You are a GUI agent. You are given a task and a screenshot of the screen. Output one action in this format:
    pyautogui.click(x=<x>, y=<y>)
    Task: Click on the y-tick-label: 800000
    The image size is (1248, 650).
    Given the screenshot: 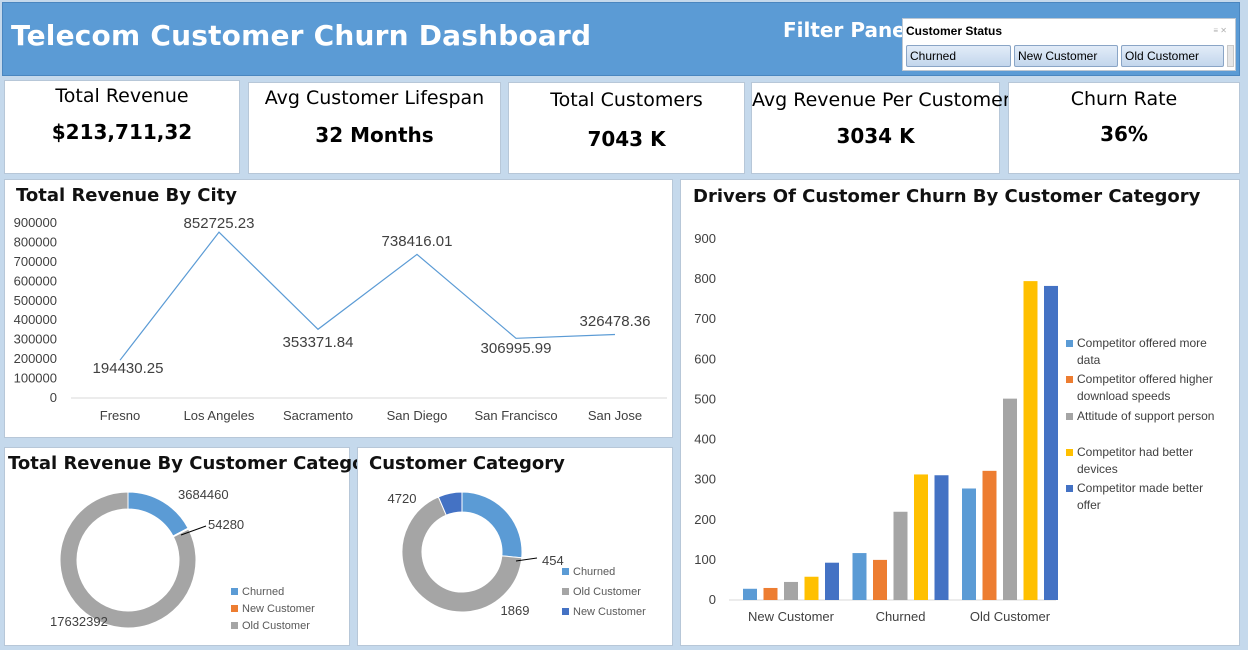 What is the action you would take?
    pyautogui.click(x=35, y=241)
    